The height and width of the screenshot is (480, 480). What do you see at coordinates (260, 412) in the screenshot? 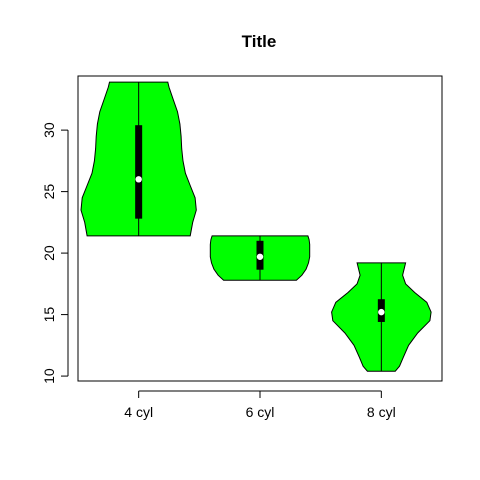
I see `x-tick-label: 6 cyl` at bounding box center [260, 412].